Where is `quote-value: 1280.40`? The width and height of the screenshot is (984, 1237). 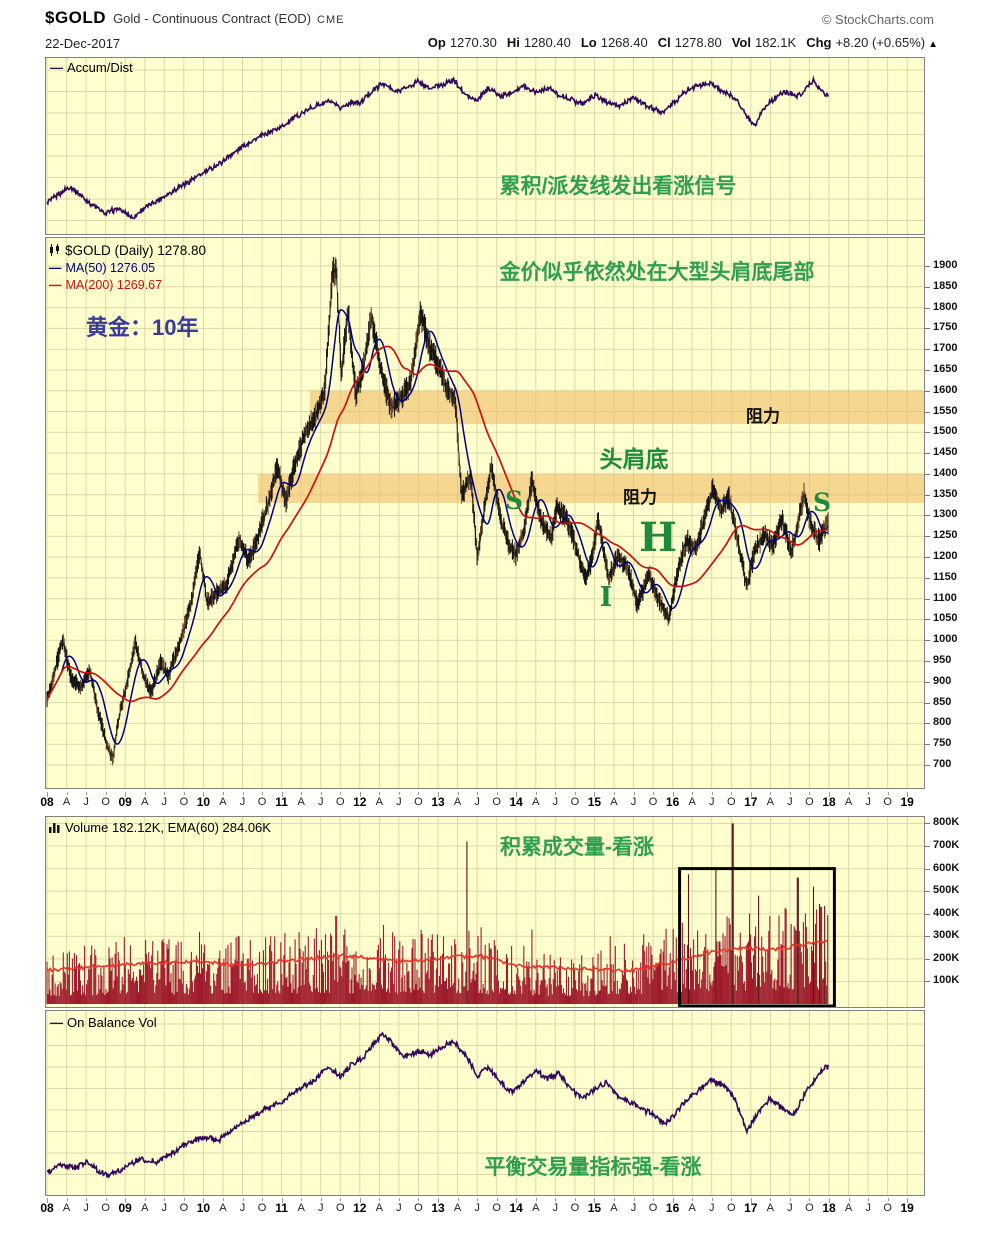 quote-value: 1280.40 is located at coordinates (547, 42).